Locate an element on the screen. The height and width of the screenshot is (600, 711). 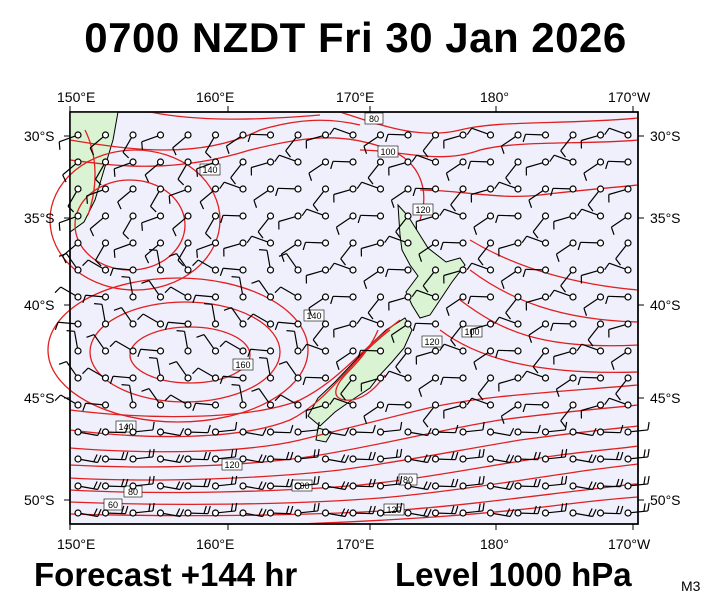
contour-label: 100 is located at coordinates (388, 151).